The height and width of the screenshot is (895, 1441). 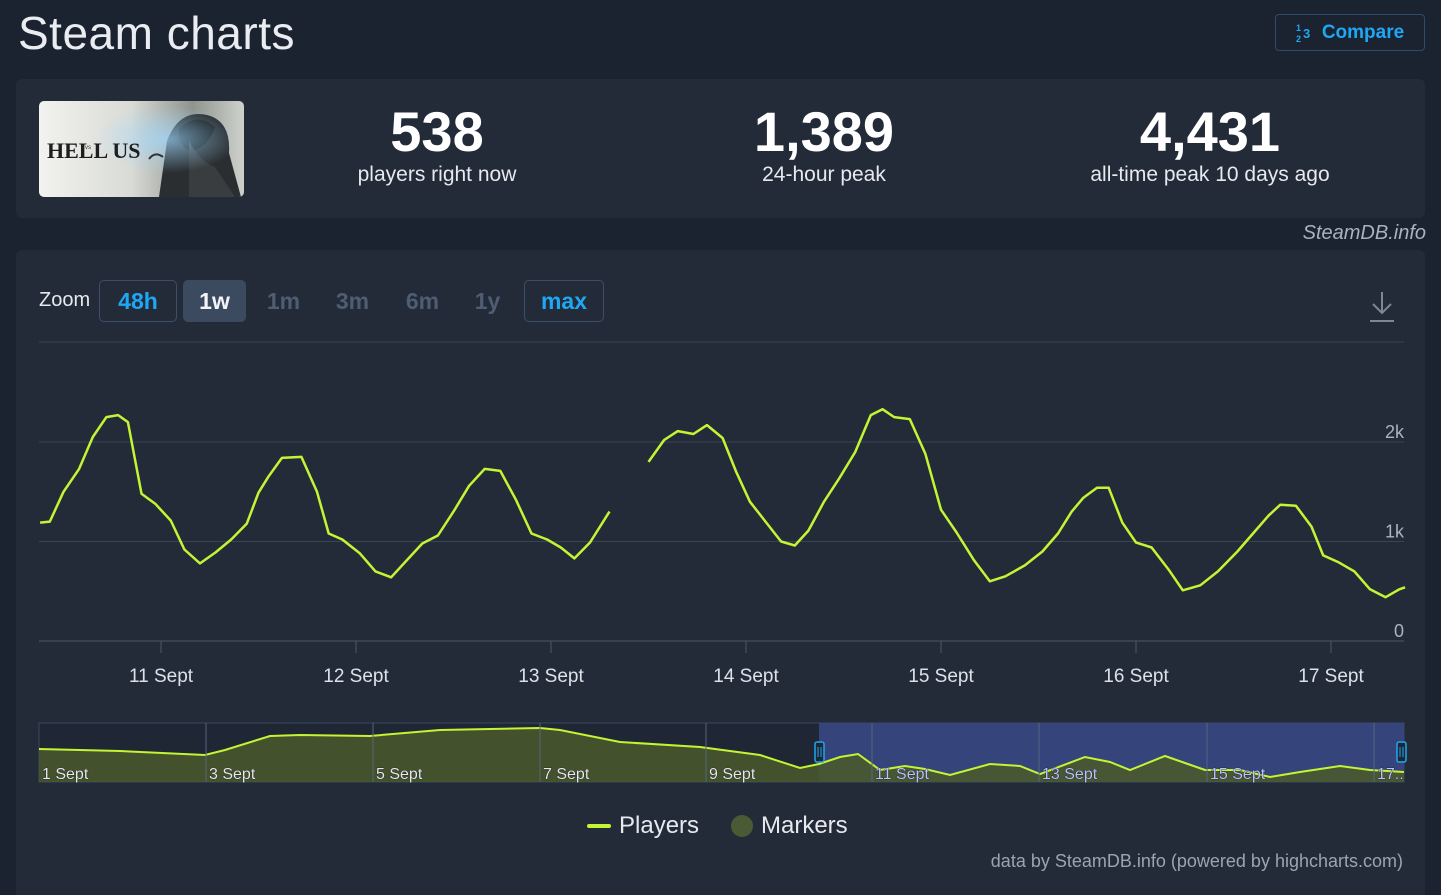 What do you see at coordinates (88, 148) in the screenshot?
I see `game-logo-subtext: vs` at bounding box center [88, 148].